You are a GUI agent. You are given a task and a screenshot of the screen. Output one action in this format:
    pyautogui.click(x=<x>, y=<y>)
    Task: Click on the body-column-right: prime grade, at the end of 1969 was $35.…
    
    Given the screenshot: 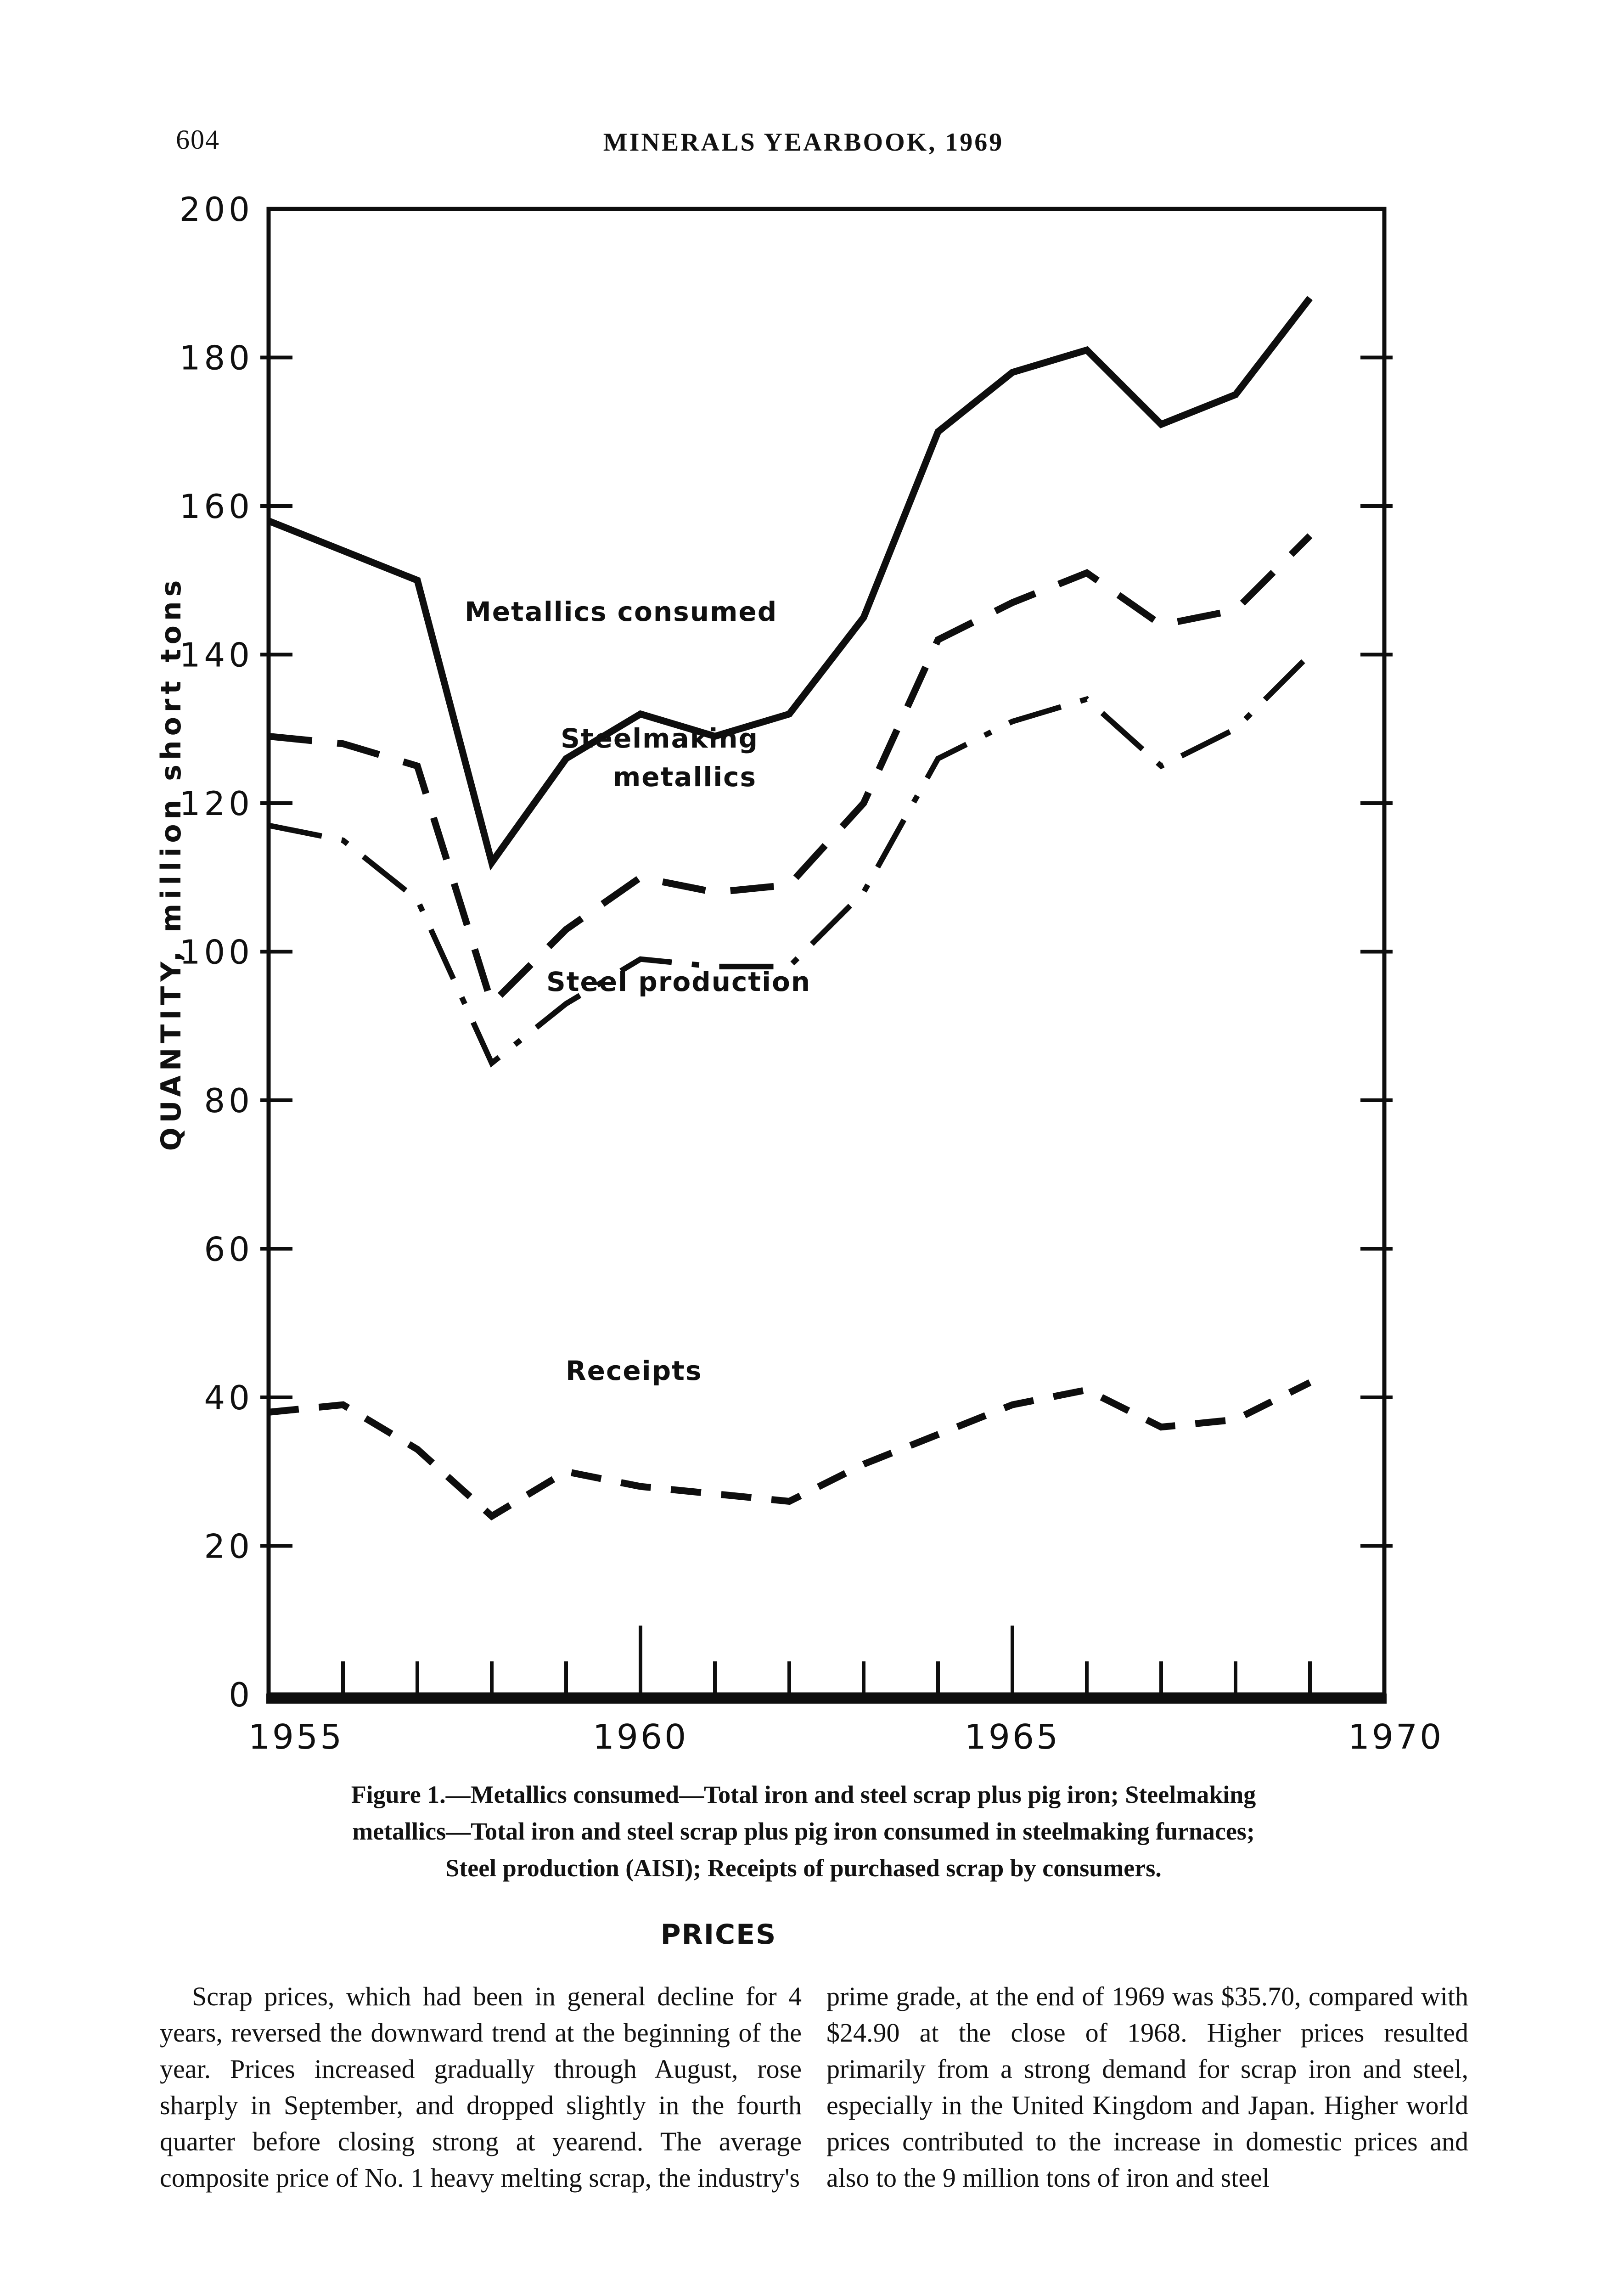 What is the action you would take?
    pyautogui.click(x=1147, y=2087)
    